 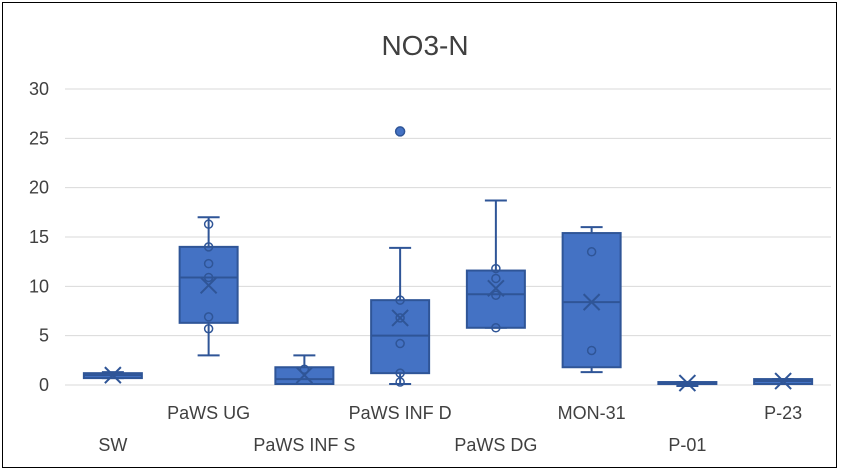 I want to click on x-tick-label: PaWS INF D, so click(x=400, y=413).